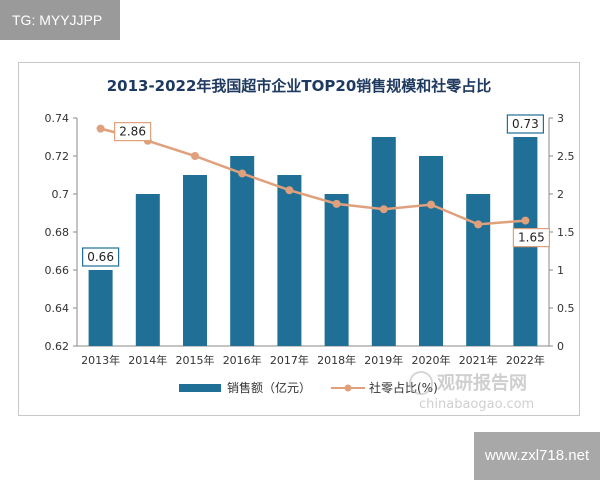 The image size is (600, 480). What do you see at coordinates (289, 360) in the screenshot?
I see `x-tick-label: 2017年` at bounding box center [289, 360].